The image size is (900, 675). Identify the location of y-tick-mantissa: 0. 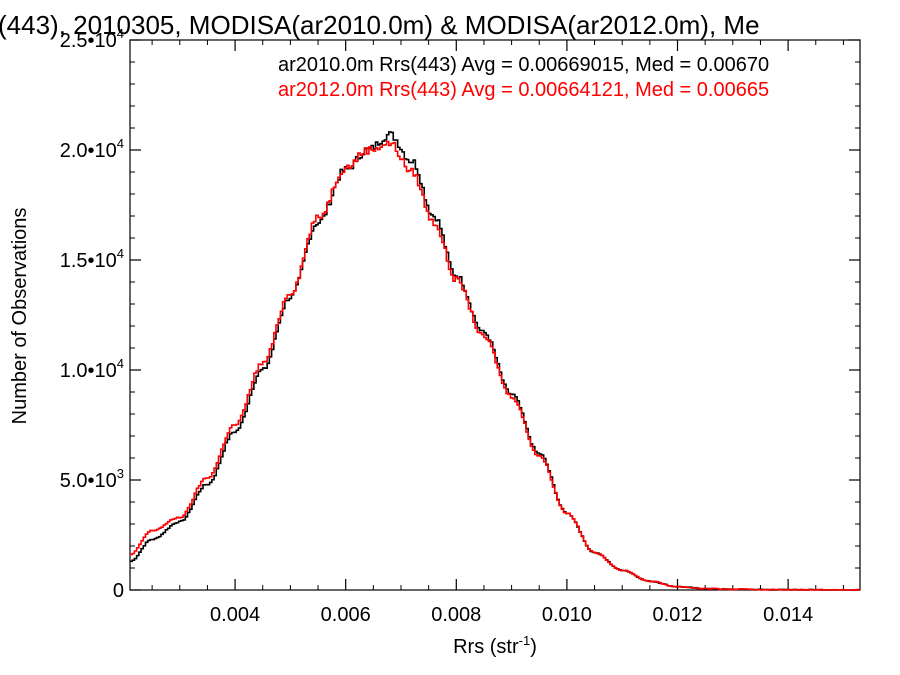
(118, 591).